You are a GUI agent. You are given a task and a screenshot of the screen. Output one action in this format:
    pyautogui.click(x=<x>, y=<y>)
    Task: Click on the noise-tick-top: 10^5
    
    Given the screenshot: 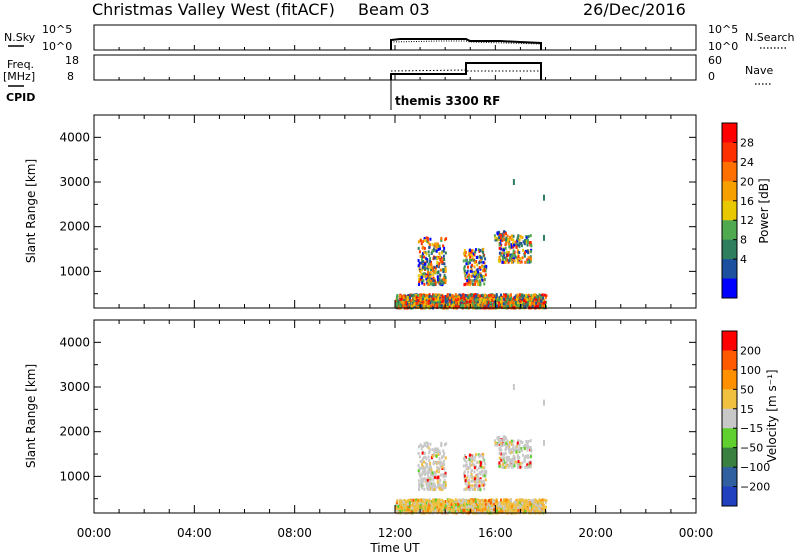 What is the action you would take?
    pyautogui.click(x=57, y=29)
    